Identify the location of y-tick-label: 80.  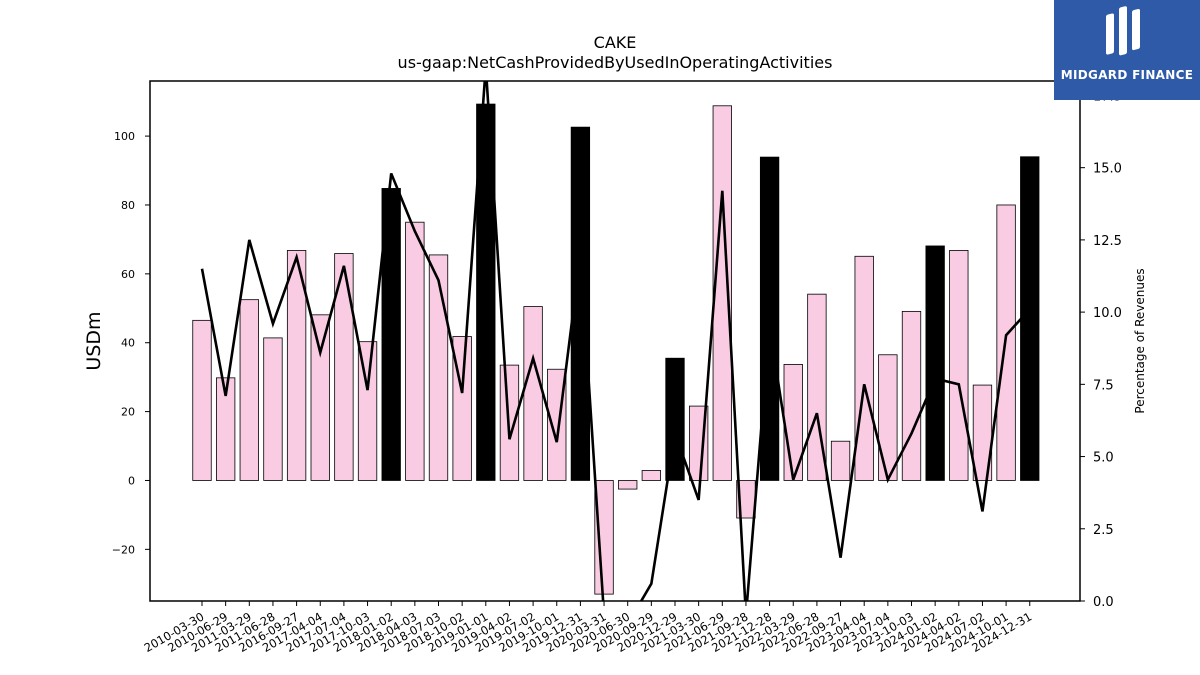
(128, 205).